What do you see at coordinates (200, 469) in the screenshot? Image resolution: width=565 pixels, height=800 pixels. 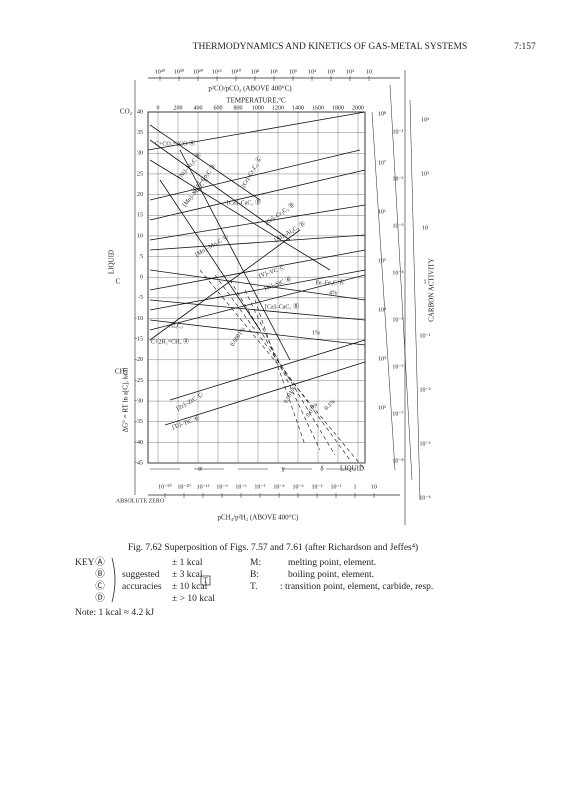 I see `phase-label: α` at bounding box center [200, 469].